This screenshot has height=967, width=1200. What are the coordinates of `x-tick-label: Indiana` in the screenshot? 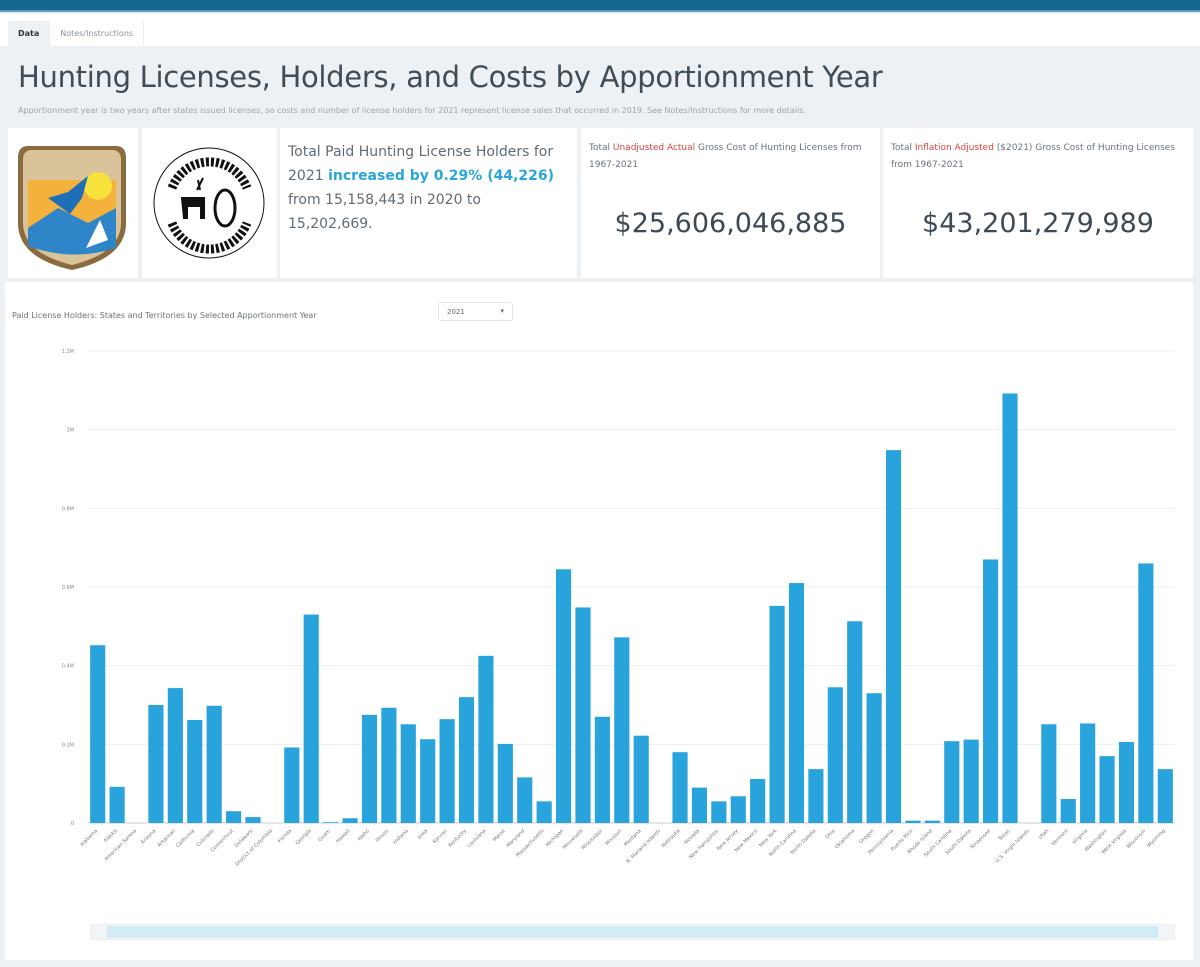 It's located at (400, 836).